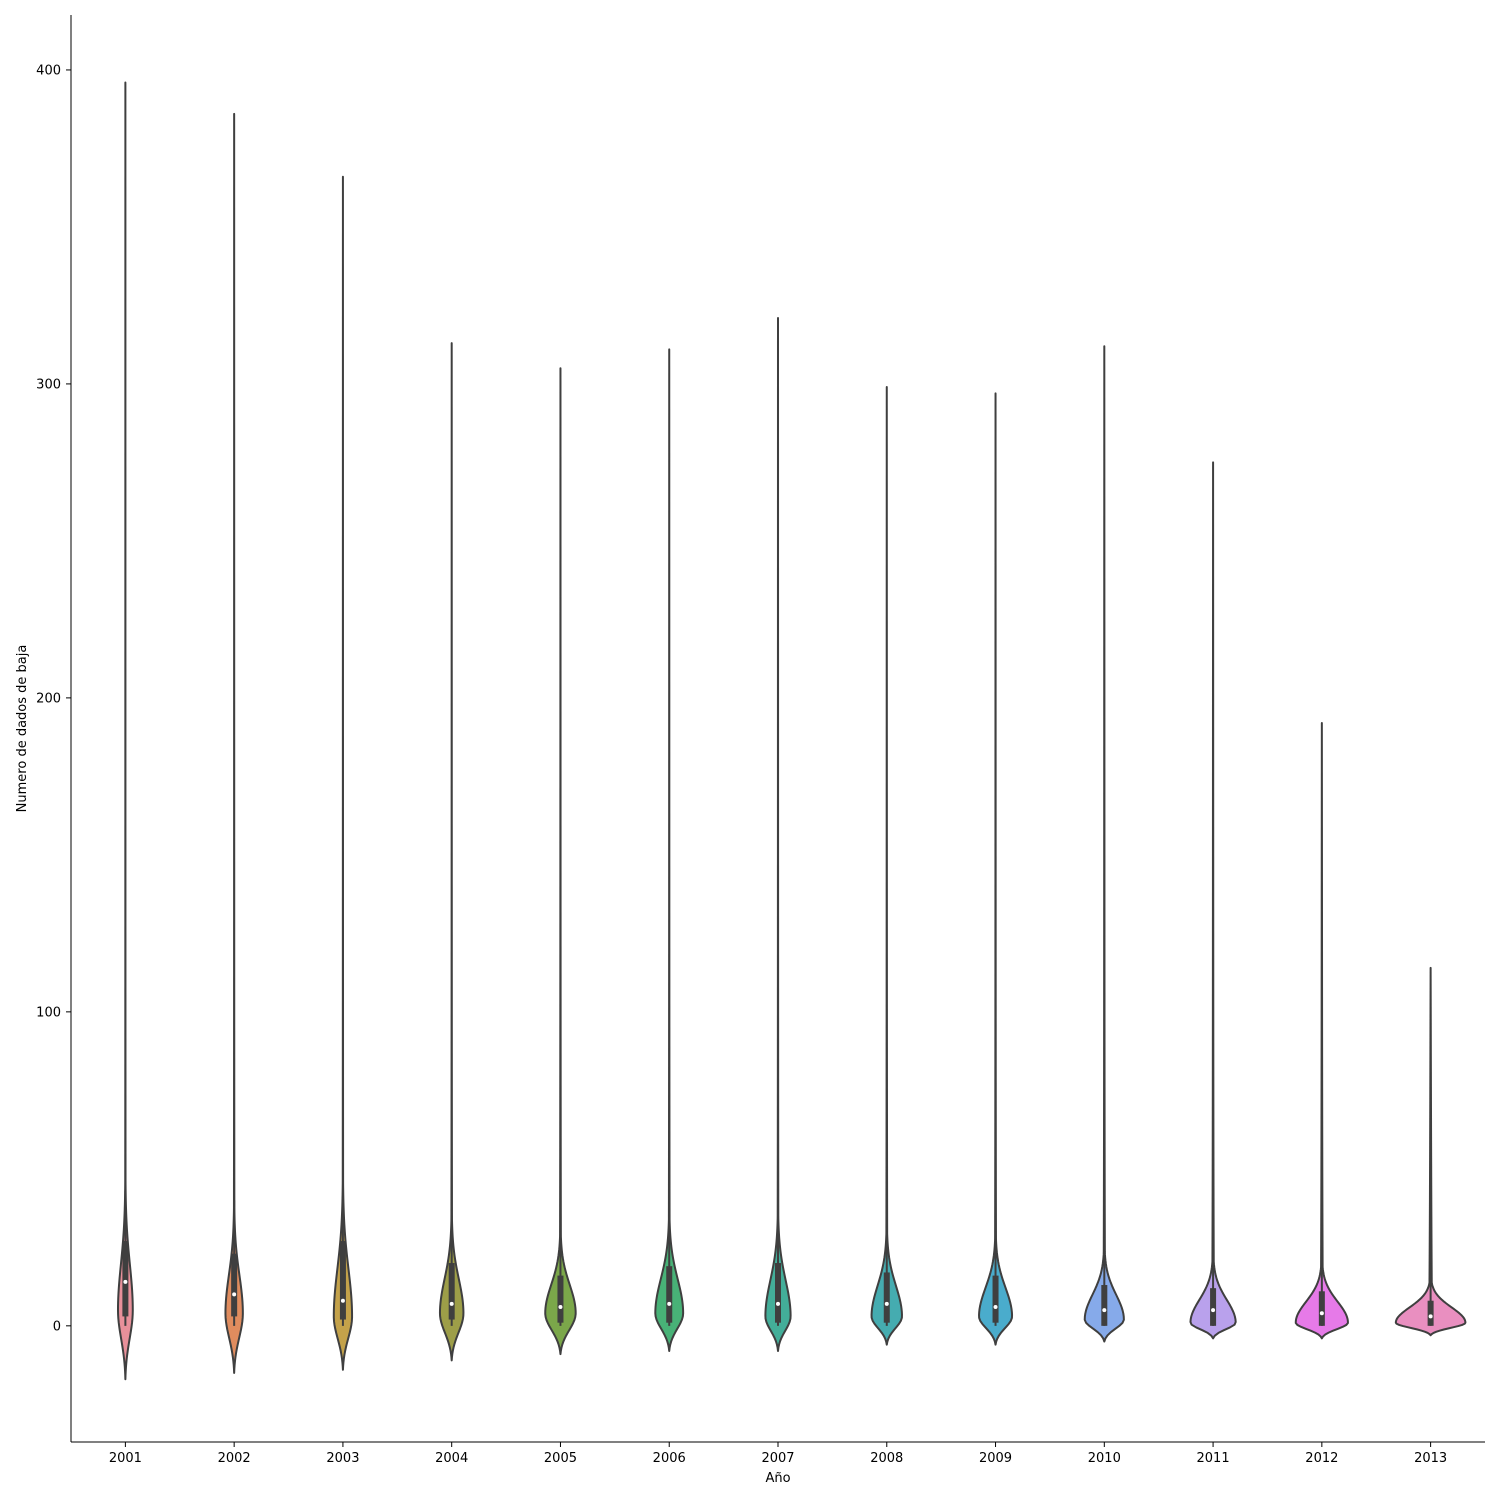  I want to click on violin-2013, so click(1430, 1151).